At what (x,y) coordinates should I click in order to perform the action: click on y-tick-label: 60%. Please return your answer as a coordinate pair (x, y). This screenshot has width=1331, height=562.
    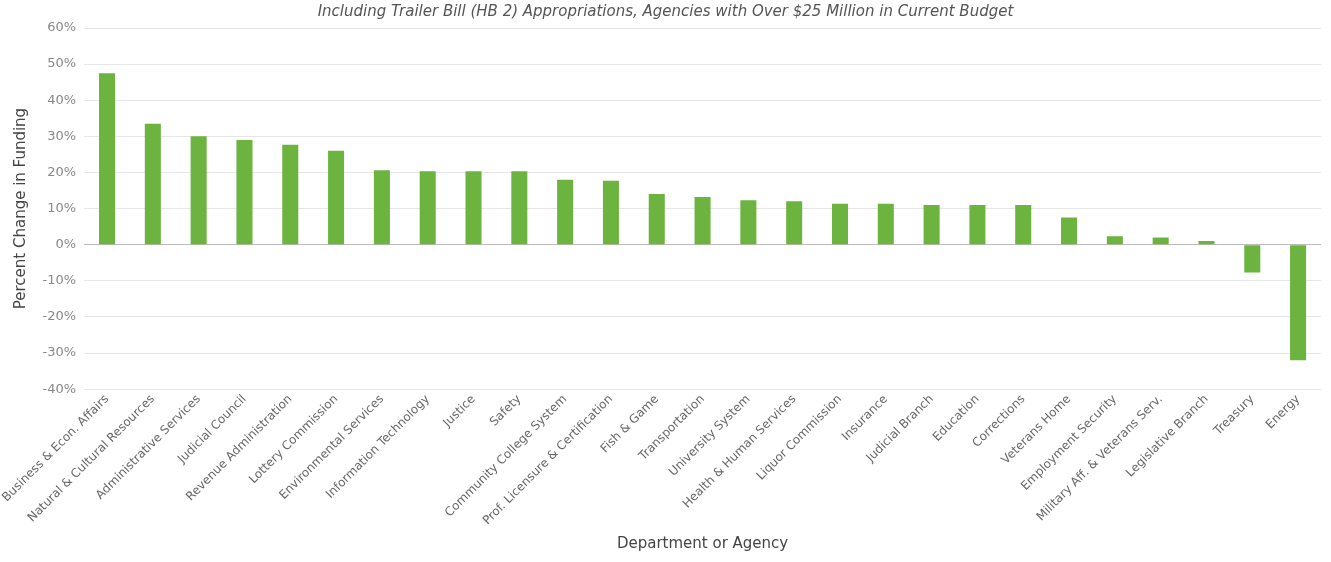
    Looking at the image, I should click on (62, 27).